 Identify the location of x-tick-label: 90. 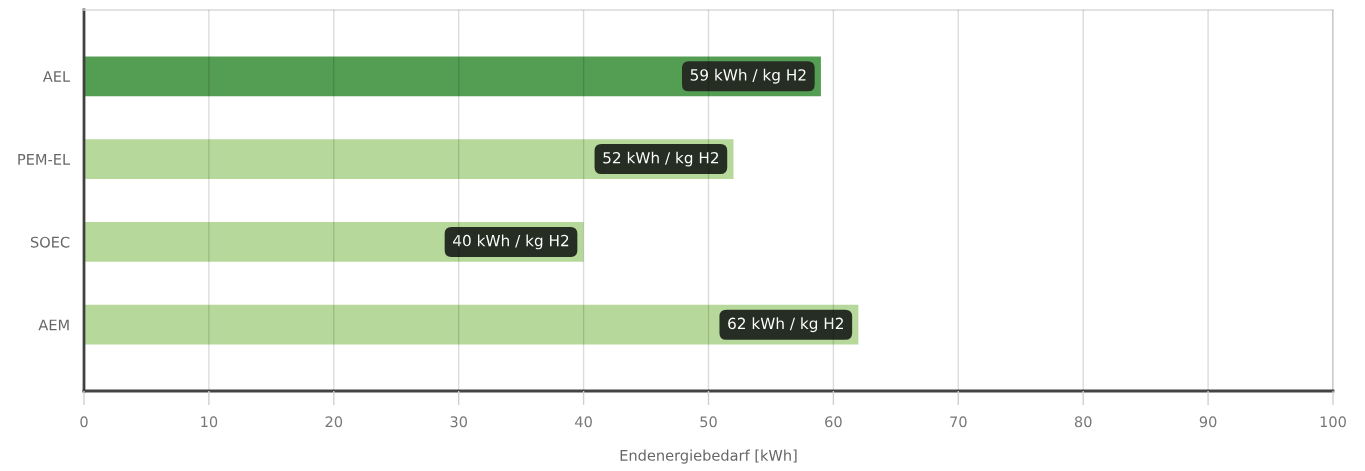
(1208, 422).